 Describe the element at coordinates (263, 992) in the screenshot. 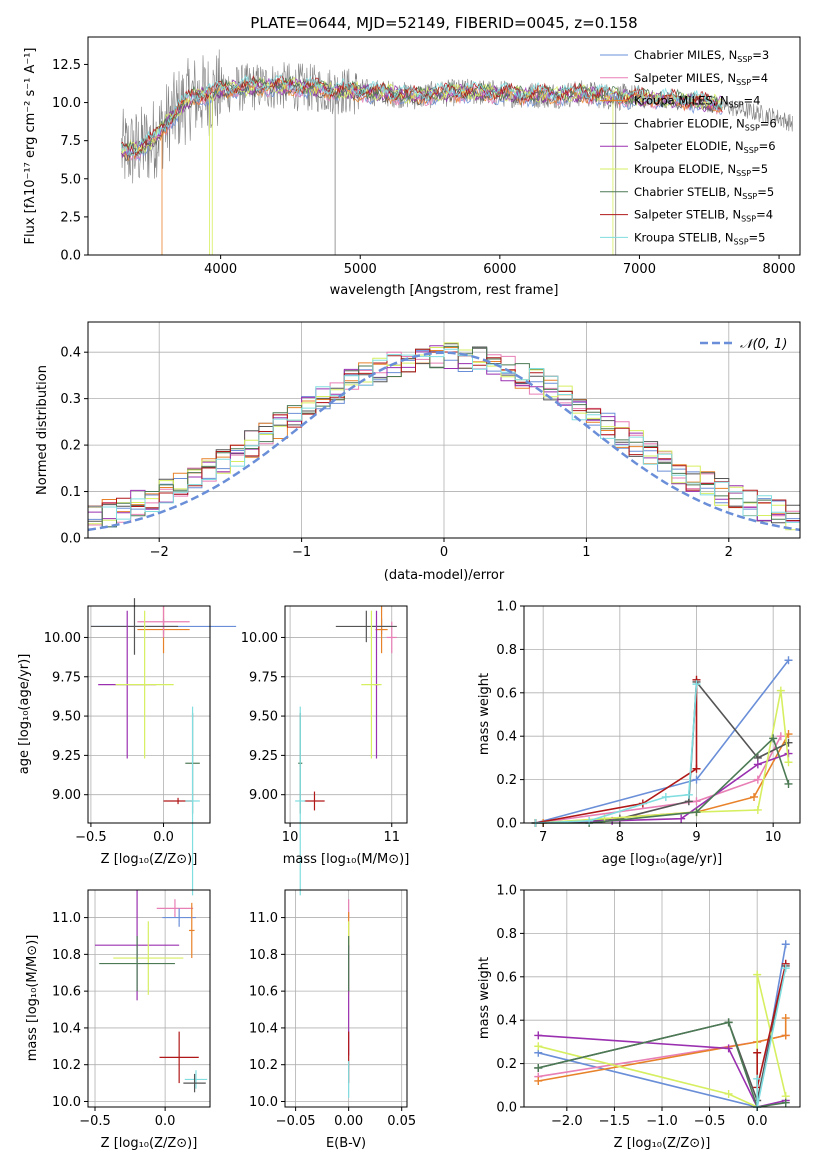

I see `y-tick-label: 10.6` at that location.